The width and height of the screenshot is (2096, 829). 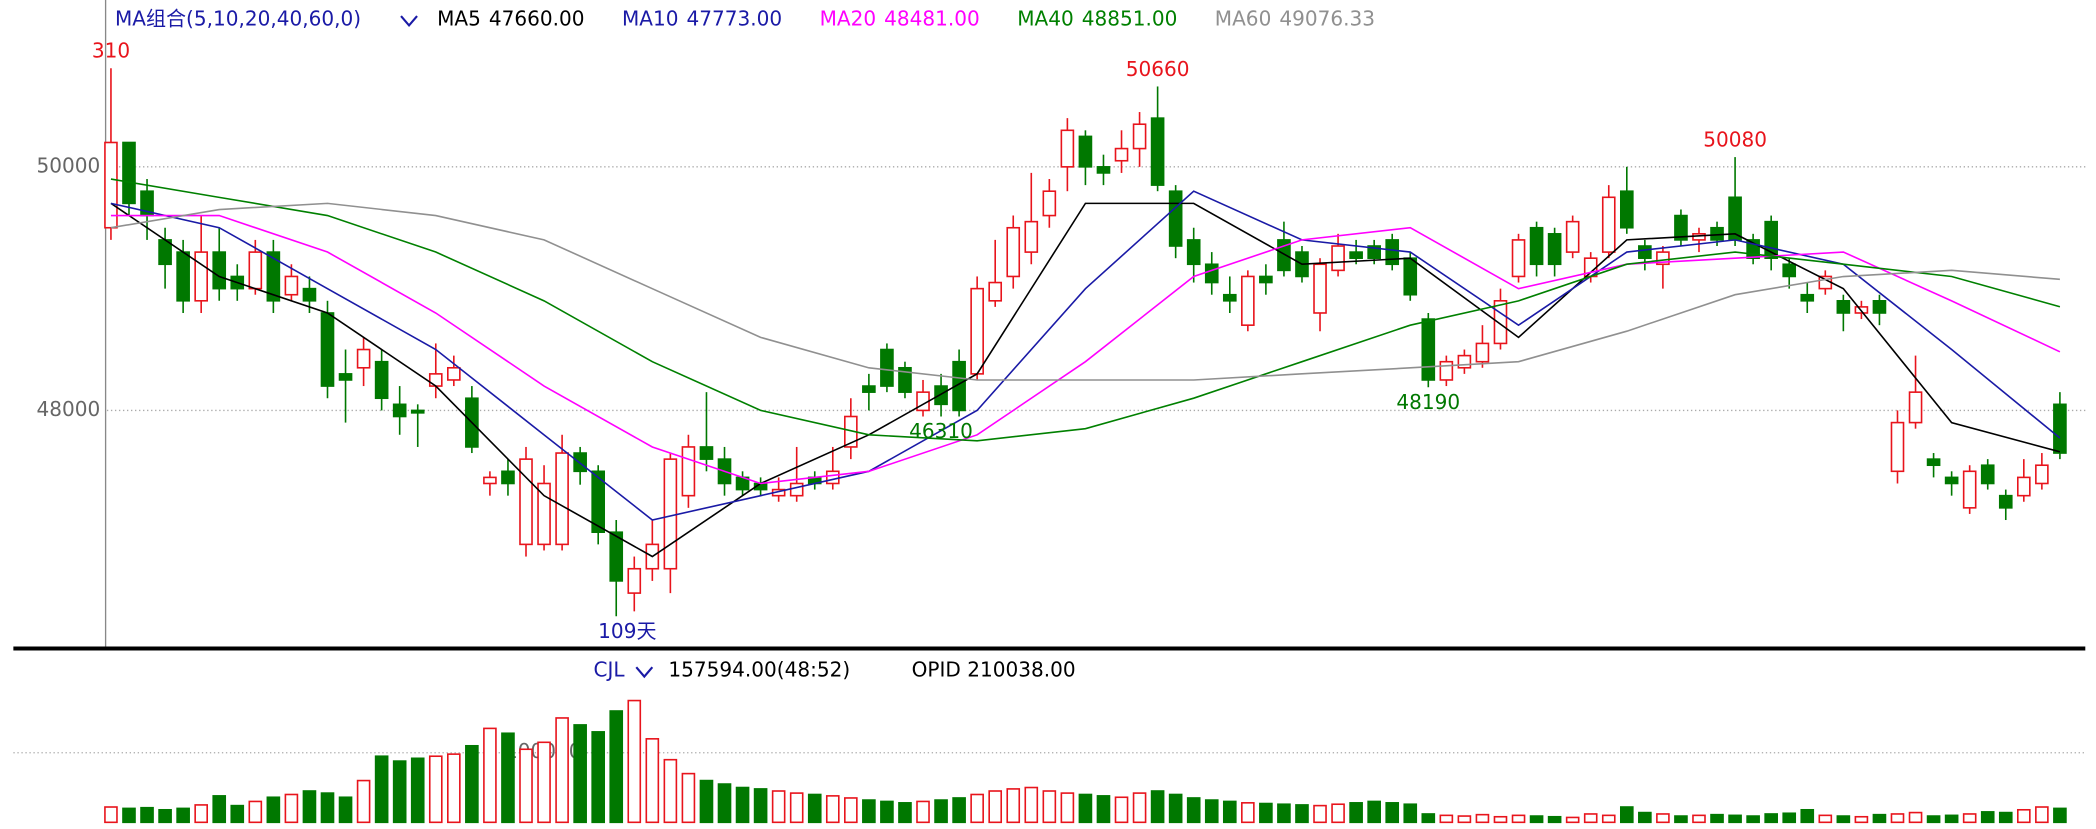 I want to click on legend-name: MA60, so click(x=1243, y=19).